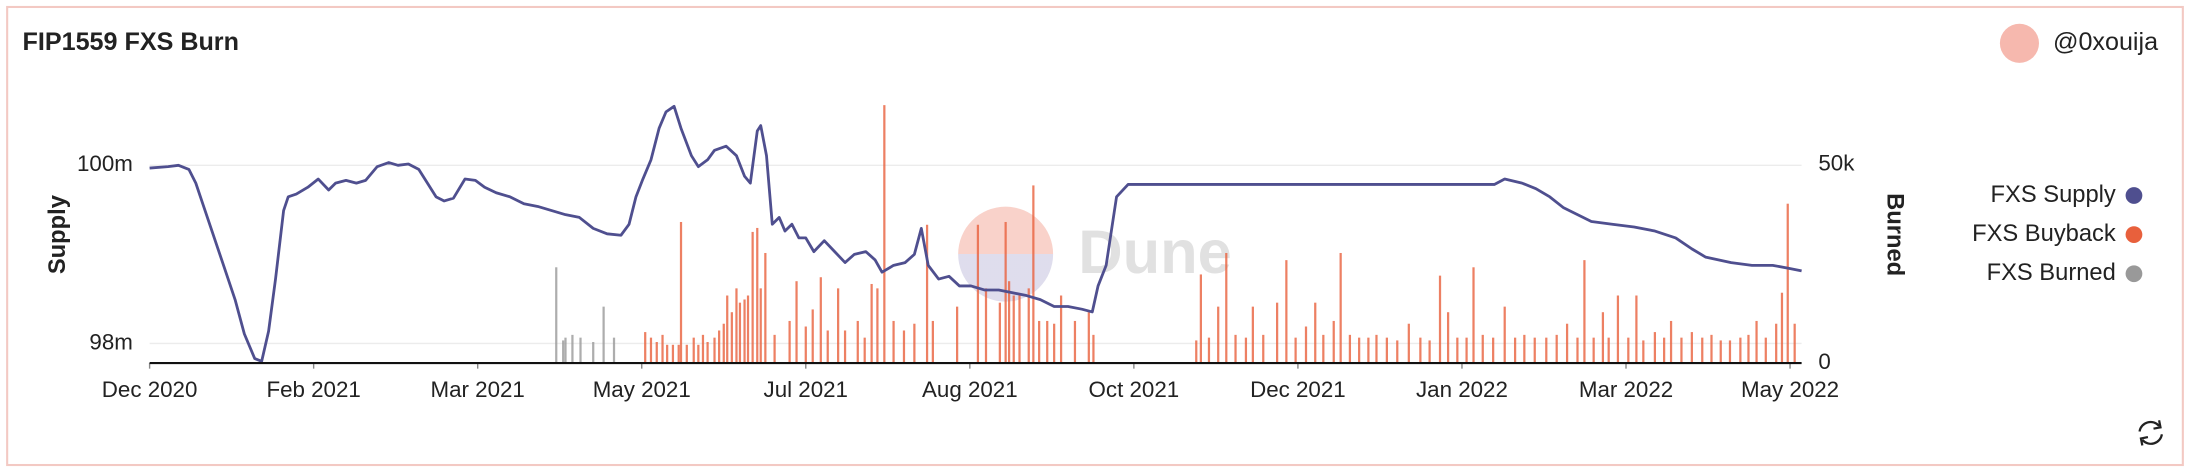  I want to click on x-tick-label: Mar 2022, so click(1626, 389).